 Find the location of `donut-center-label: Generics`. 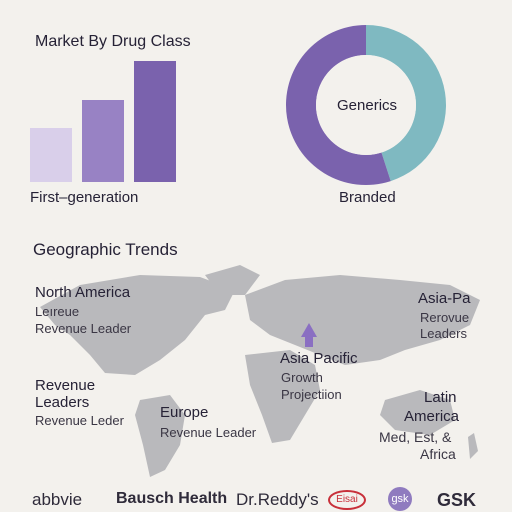

donut-center-label: Generics is located at coordinates (367, 105).